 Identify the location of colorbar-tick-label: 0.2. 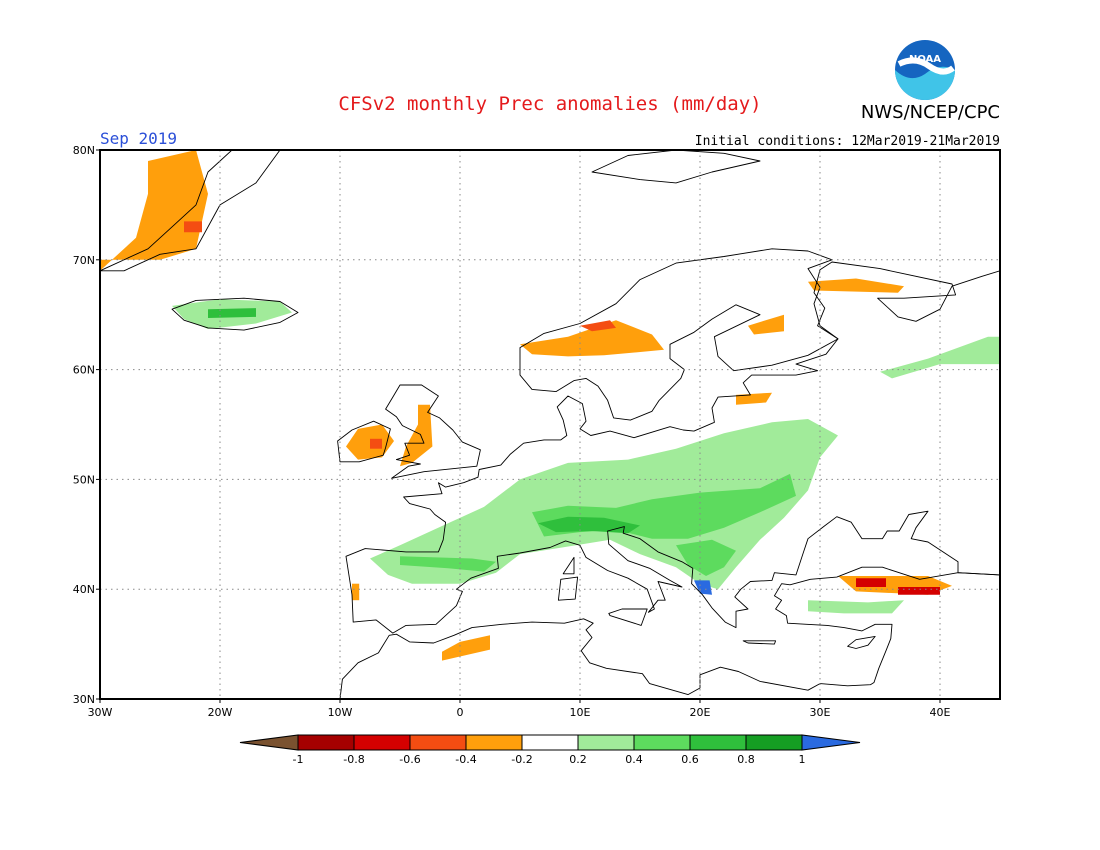
(578, 759).